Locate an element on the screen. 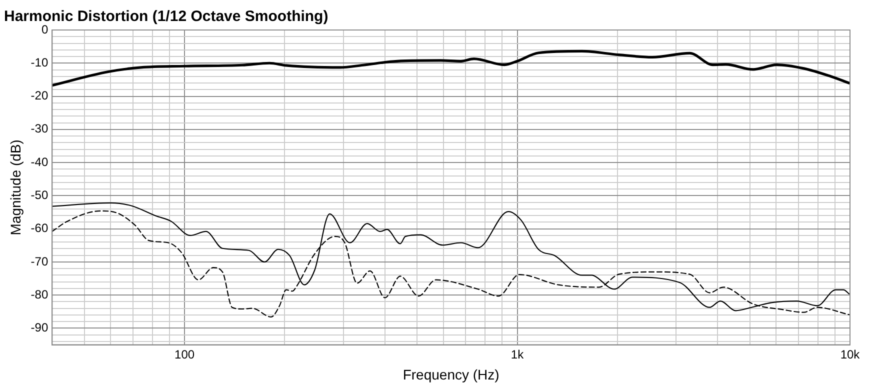  y-tick-label: -90 is located at coordinates (39, 327).